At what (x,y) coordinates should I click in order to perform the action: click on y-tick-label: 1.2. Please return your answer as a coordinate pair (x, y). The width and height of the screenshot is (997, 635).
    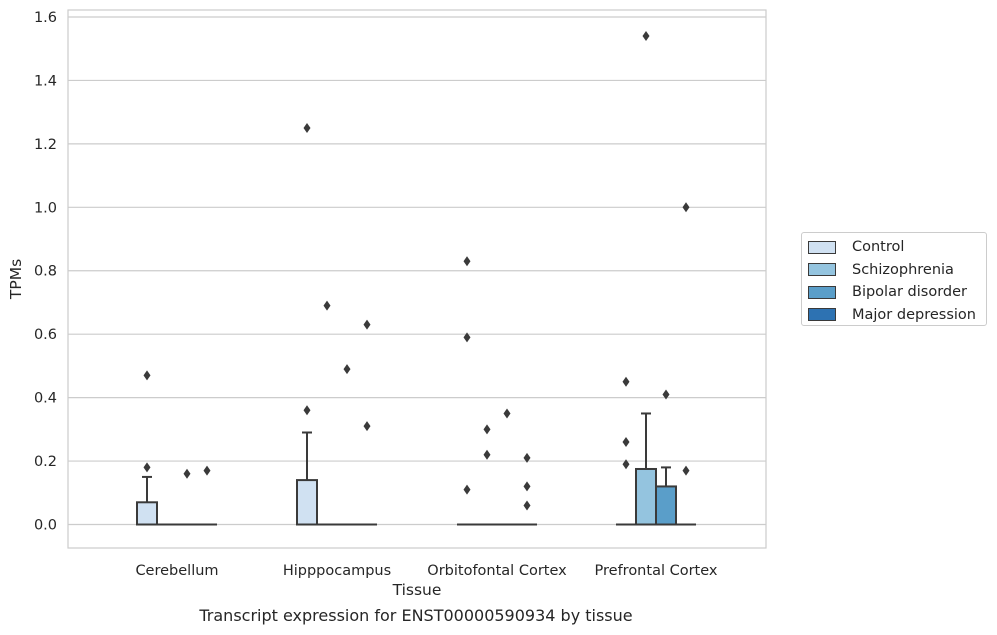
    Looking at the image, I should click on (45, 145).